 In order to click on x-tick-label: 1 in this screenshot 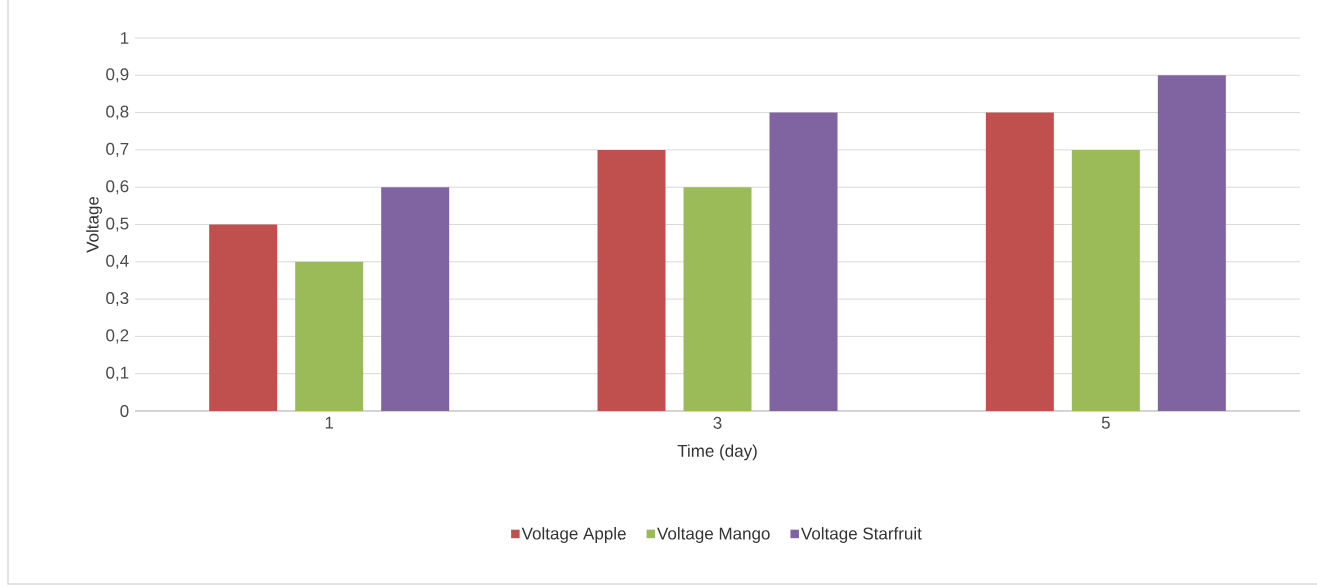, I will do `click(329, 422)`.